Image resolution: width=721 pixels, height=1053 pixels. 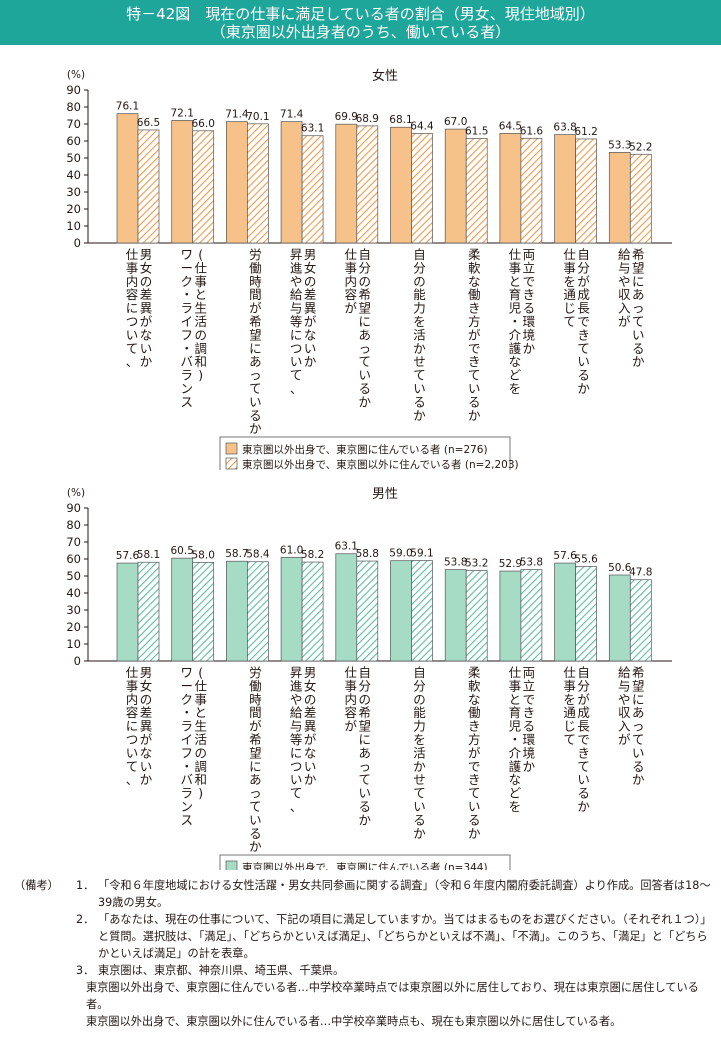 I want to click on y-tick-label: 60, so click(x=73, y=559).